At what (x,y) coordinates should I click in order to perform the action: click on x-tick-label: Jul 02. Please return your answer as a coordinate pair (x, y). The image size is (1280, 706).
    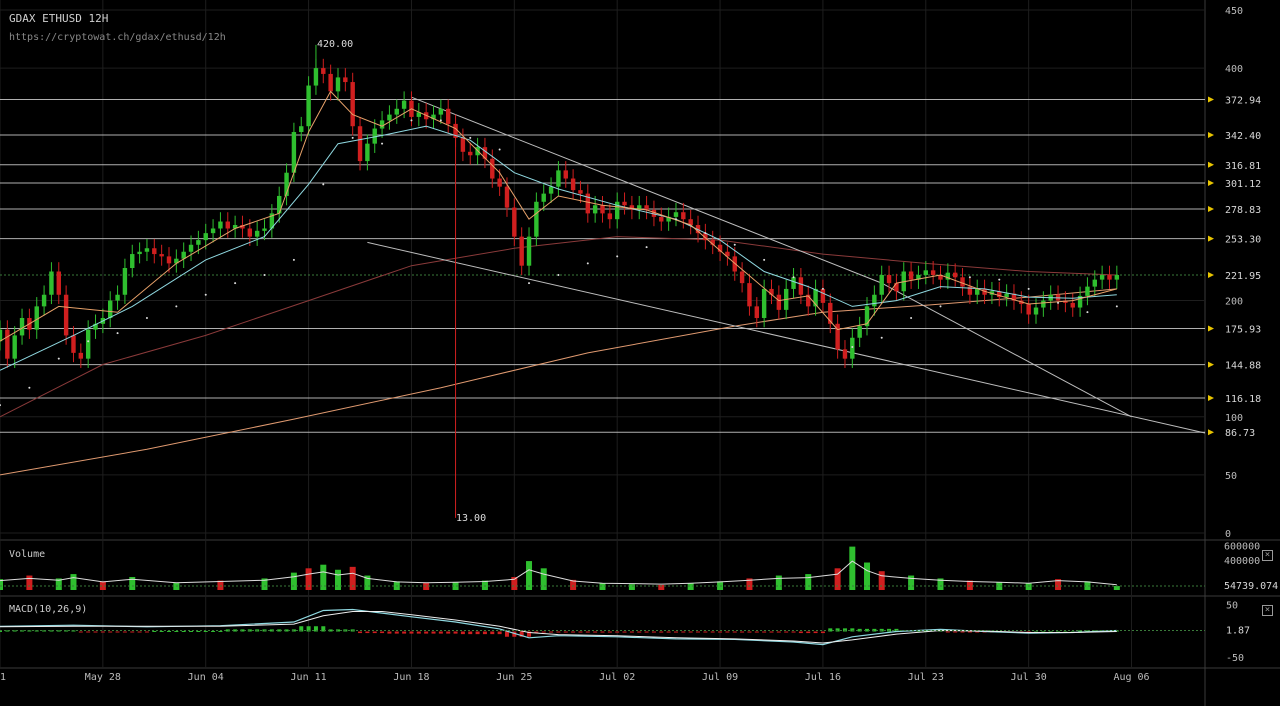
    Looking at the image, I should click on (617, 677).